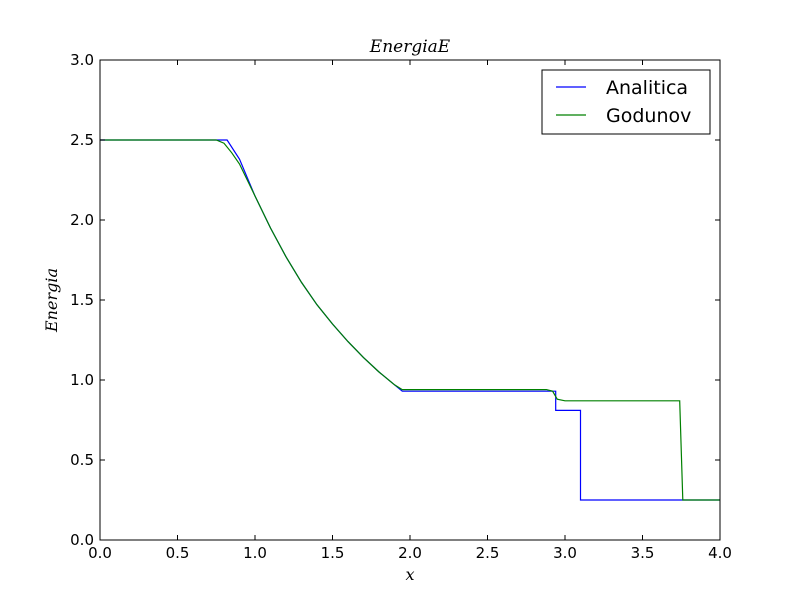  What do you see at coordinates (100, 553) in the screenshot?
I see `x-tick-label: 0.0` at bounding box center [100, 553].